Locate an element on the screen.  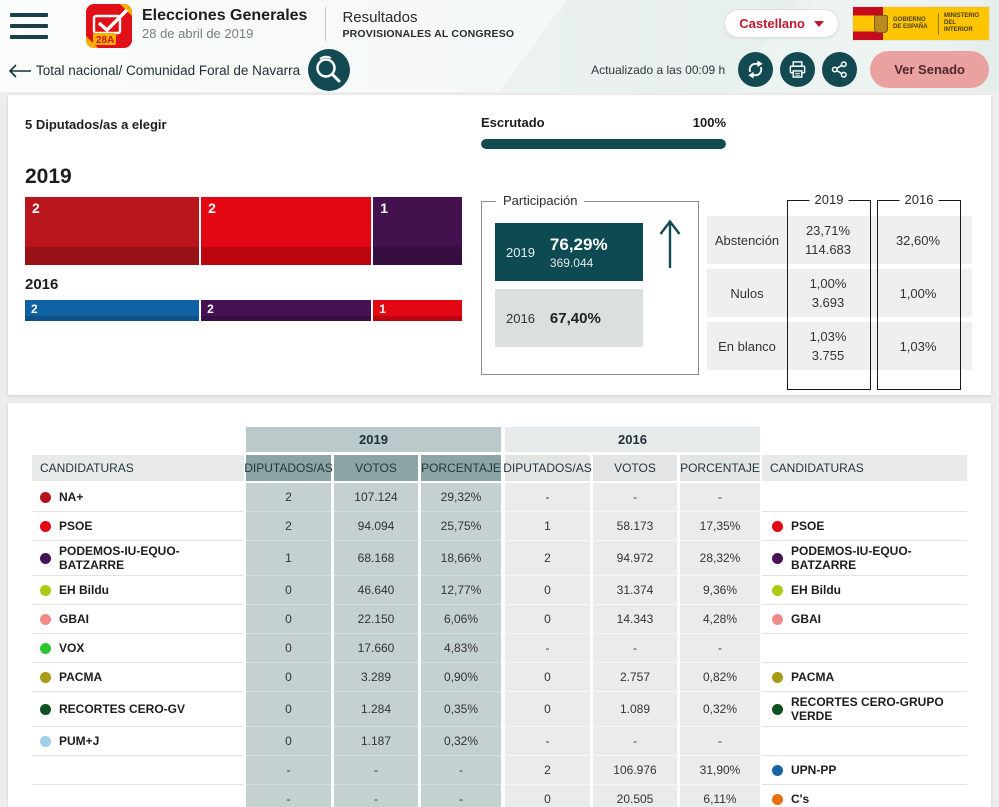
participation-2019-percent: 76,29% is located at coordinates (578, 244).